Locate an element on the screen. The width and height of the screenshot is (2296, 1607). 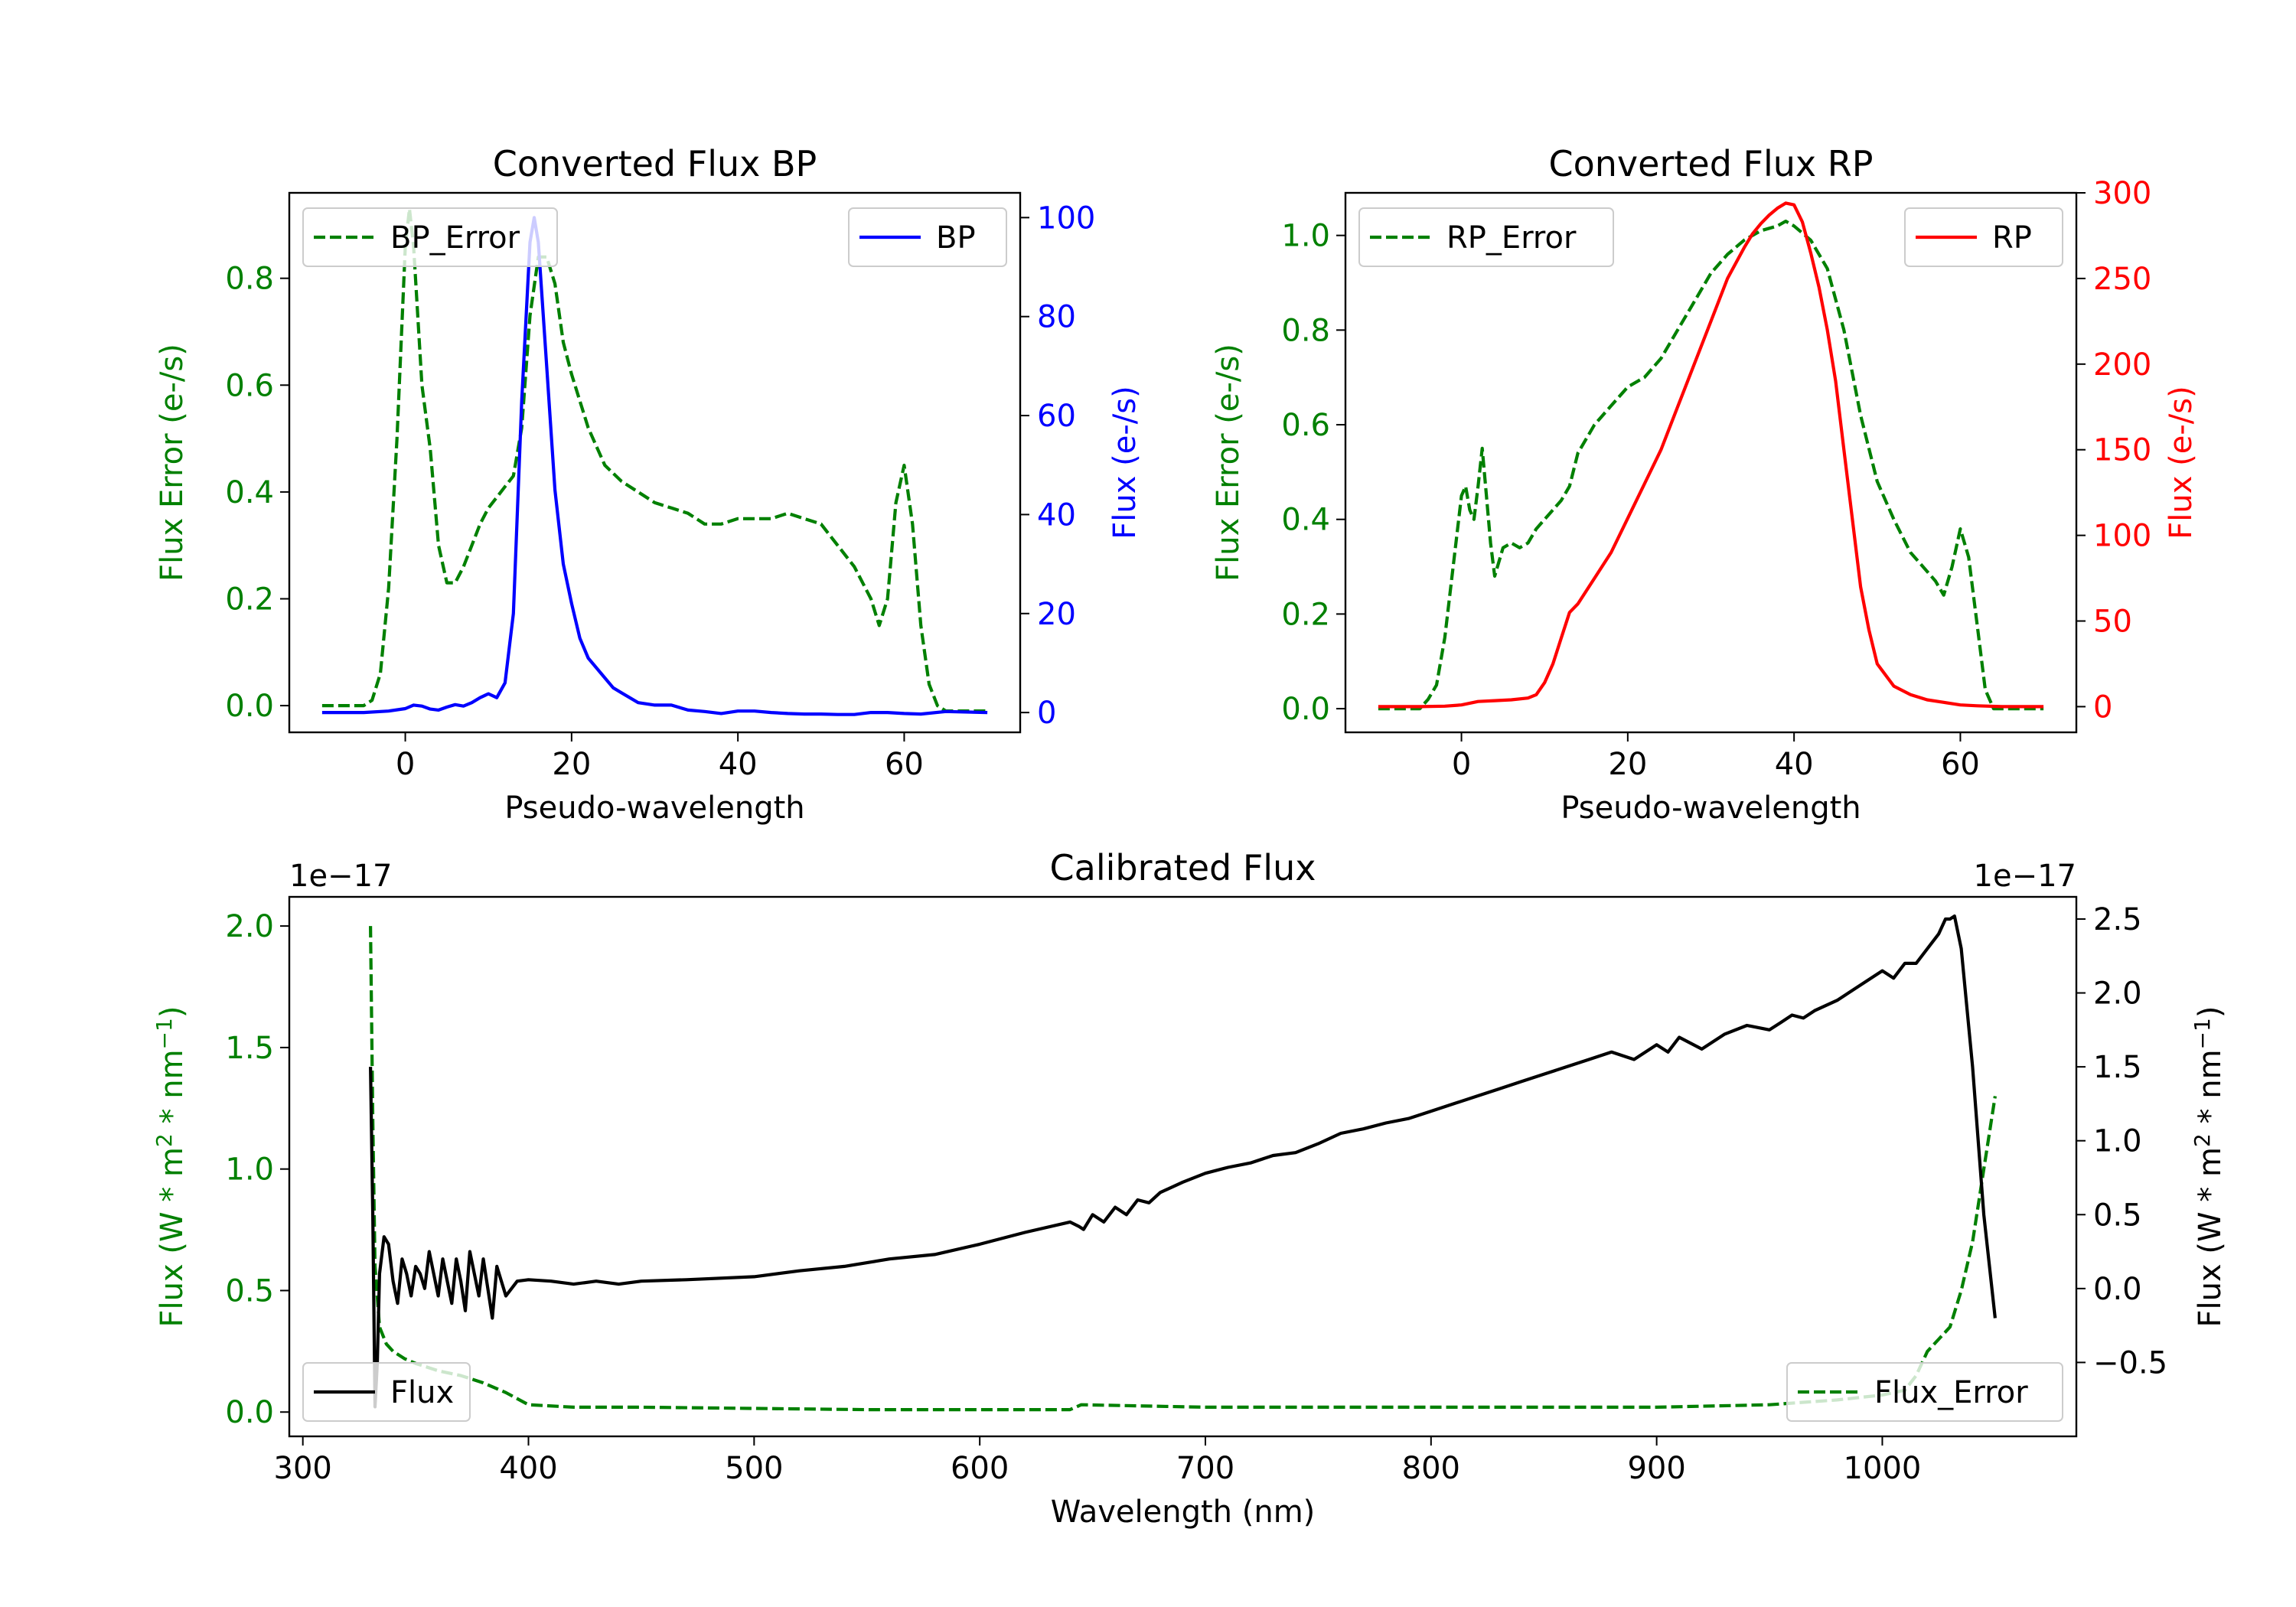
legend-right-label: BP is located at coordinates (956, 238).